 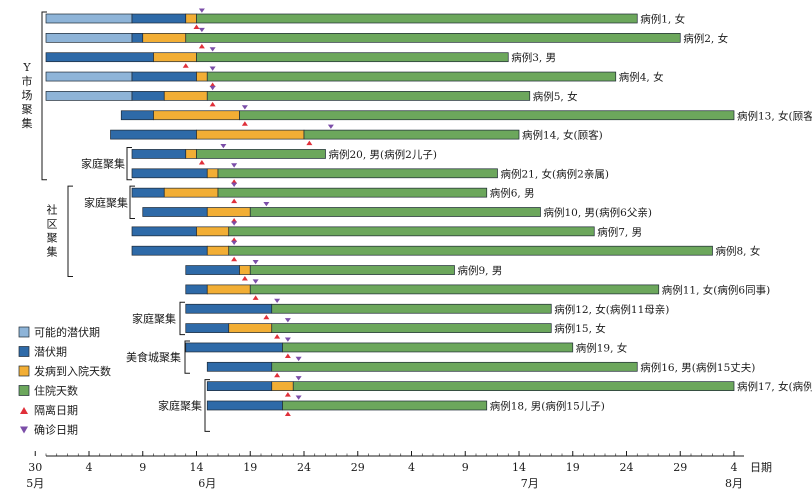 I want to click on legend-label: 隔离日期, so click(x=56, y=410).